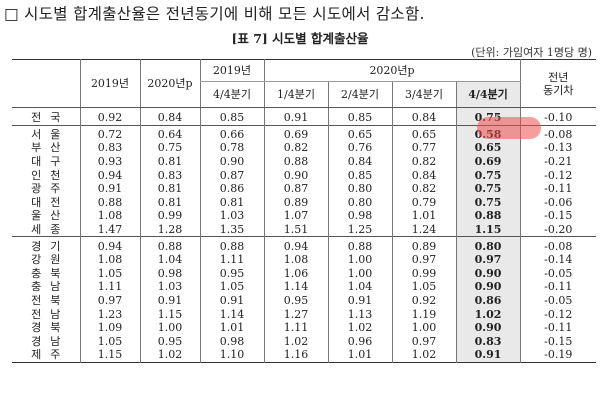 Image resolution: width=600 pixels, height=418 pixels. What do you see at coordinates (109, 229) in the screenshot?
I see `value-cell: 1.47` at bounding box center [109, 229].